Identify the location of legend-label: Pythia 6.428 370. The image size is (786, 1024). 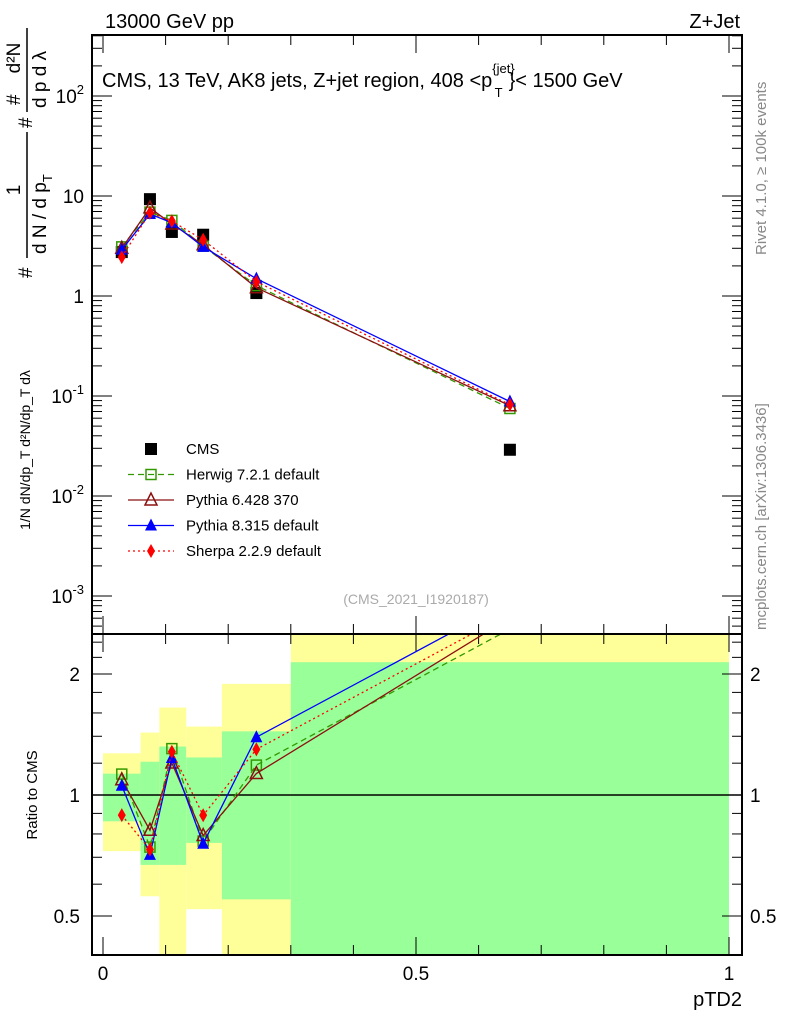
(242, 500).